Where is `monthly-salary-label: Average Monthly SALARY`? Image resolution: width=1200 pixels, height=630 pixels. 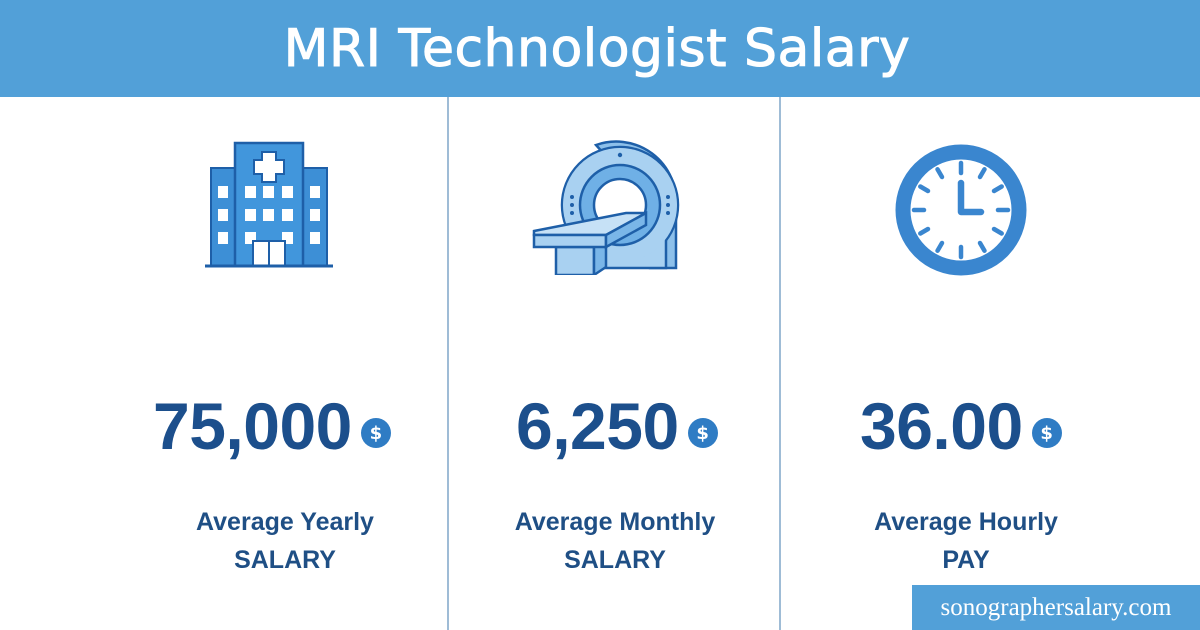 monthly-salary-label: Average Monthly SALARY is located at coordinates (615, 541).